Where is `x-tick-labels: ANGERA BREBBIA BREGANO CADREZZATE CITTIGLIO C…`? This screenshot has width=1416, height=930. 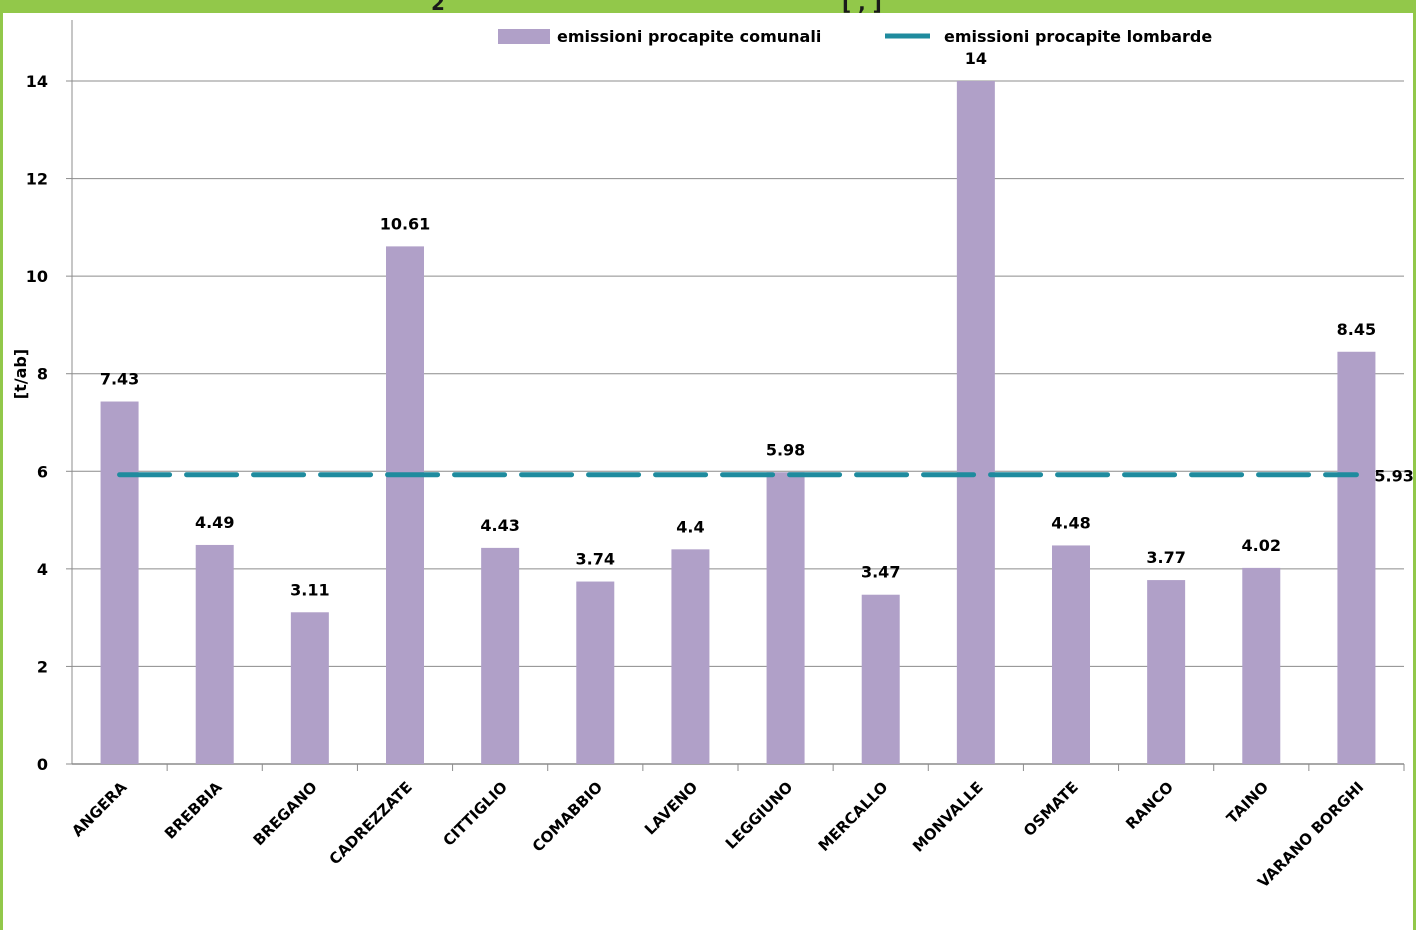 x-tick-labels: ANGERA BREBBIA BREGANO CADREZZATE CITTIGLIO C… is located at coordinates (717, 834).